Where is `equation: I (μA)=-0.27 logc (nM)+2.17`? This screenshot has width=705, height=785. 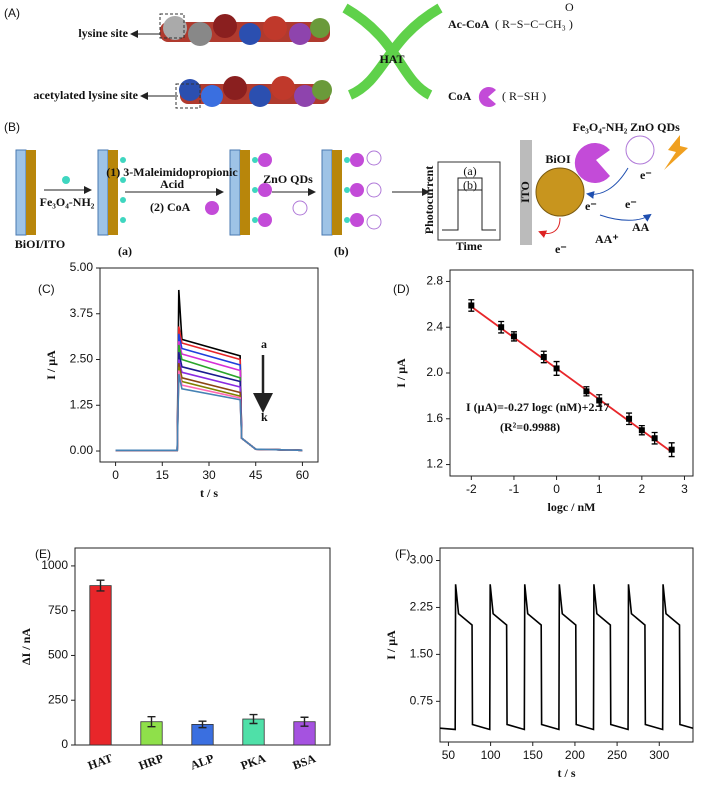
equation: I (μA)=-0.27 logc (nM)+2.17 is located at coordinates (537, 407).